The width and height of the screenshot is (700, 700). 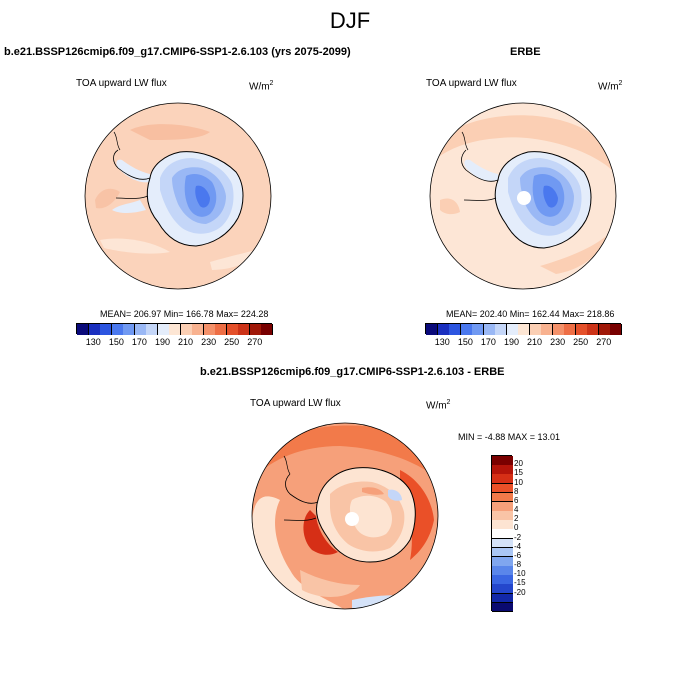 What do you see at coordinates (516, 519) in the screenshot?
I see `colorbar-tick-label: 2` at bounding box center [516, 519].